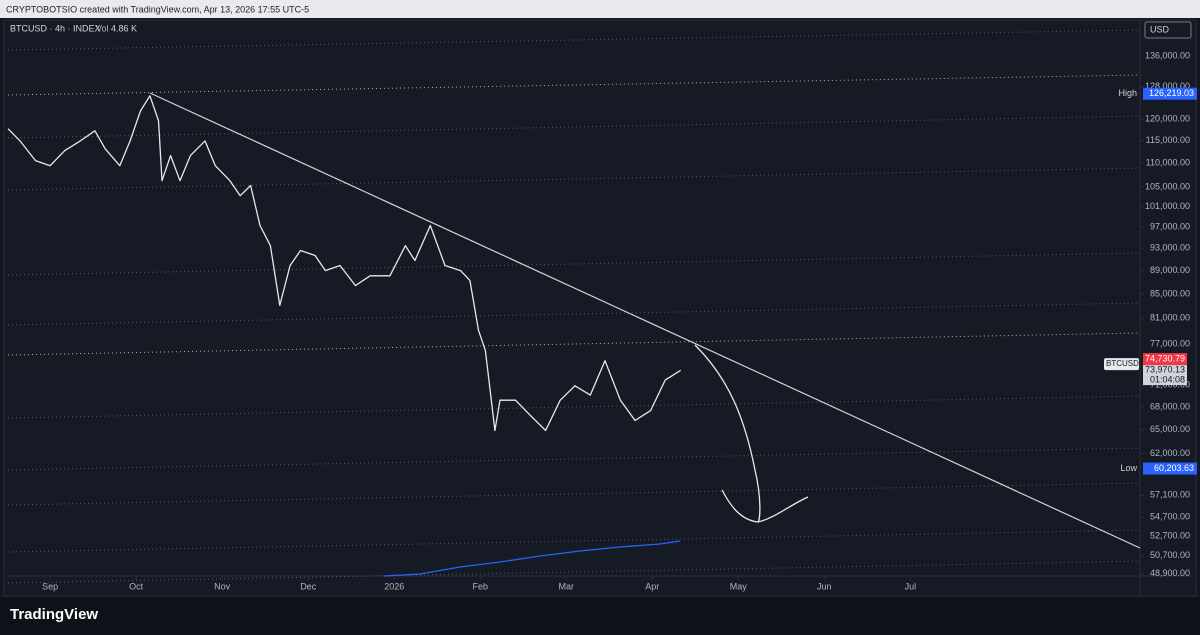 This screenshot has width=1200, height=635. Describe the element at coordinates (1167, 55) in the screenshot. I see `y-tick-label: 136,000.00` at that location.